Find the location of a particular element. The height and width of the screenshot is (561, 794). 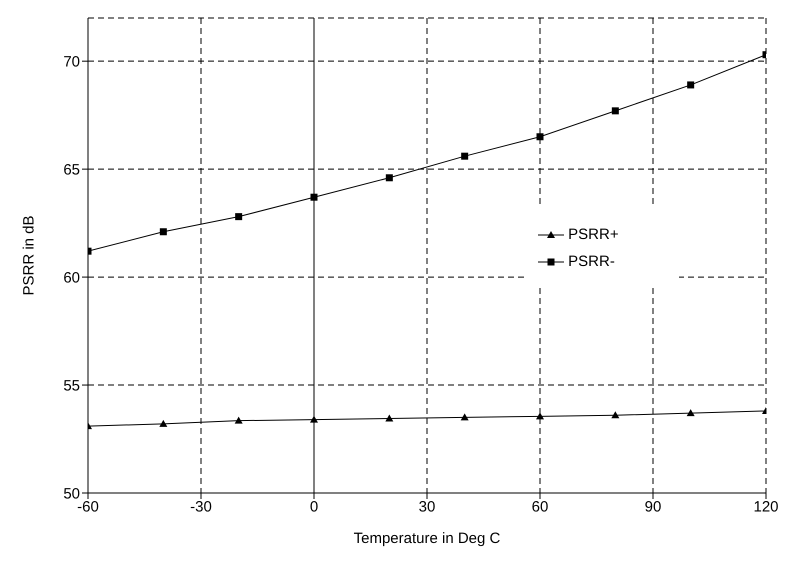

x-tick-label: 0 is located at coordinates (314, 507).